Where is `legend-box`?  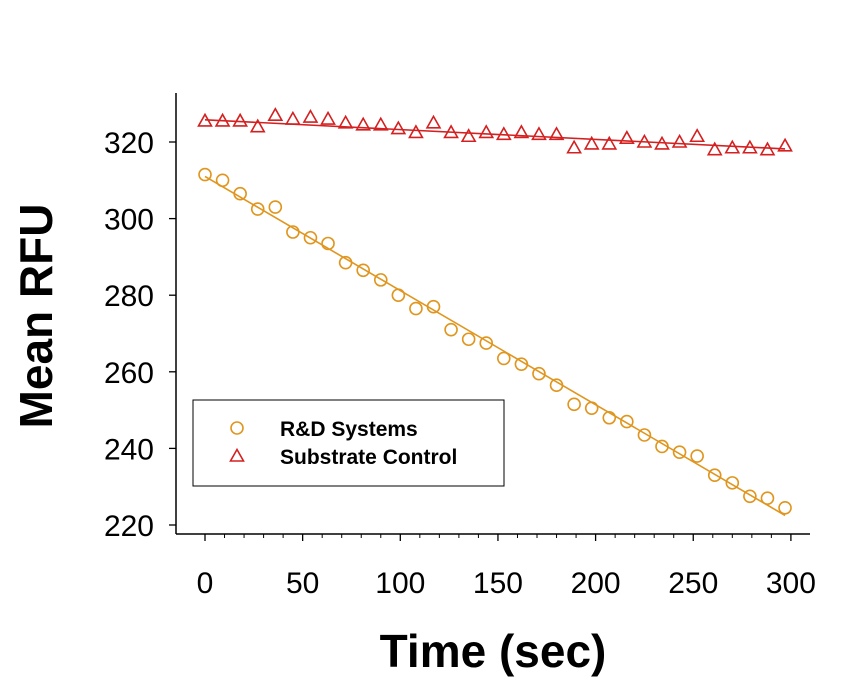
legend-box is located at coordinates (348, 443).